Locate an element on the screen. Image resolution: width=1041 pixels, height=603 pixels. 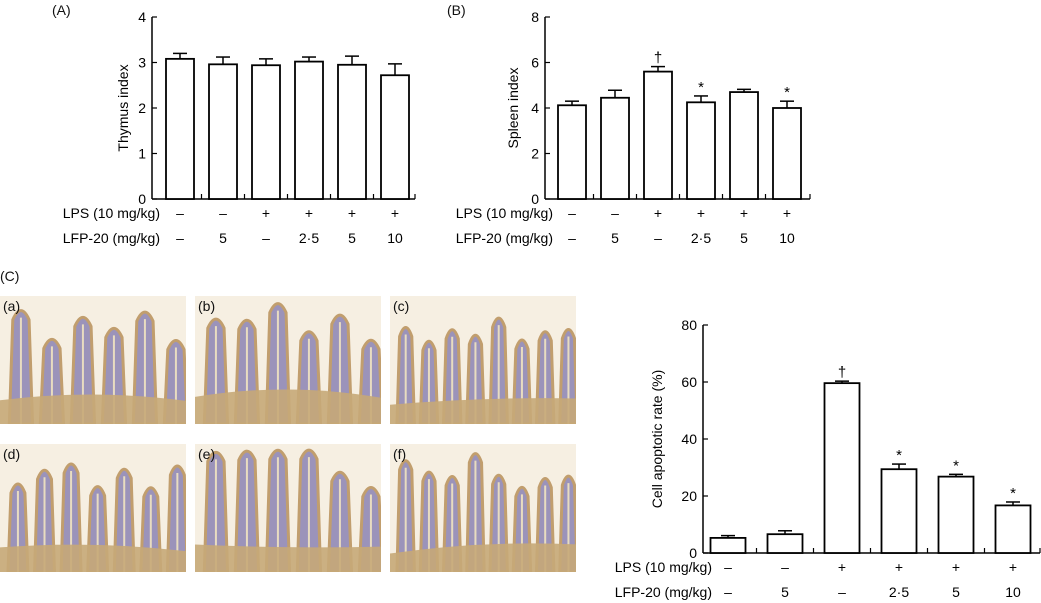
y-axis-label: Cell apoptotic rate (%) is located at coordinates (657, 439).